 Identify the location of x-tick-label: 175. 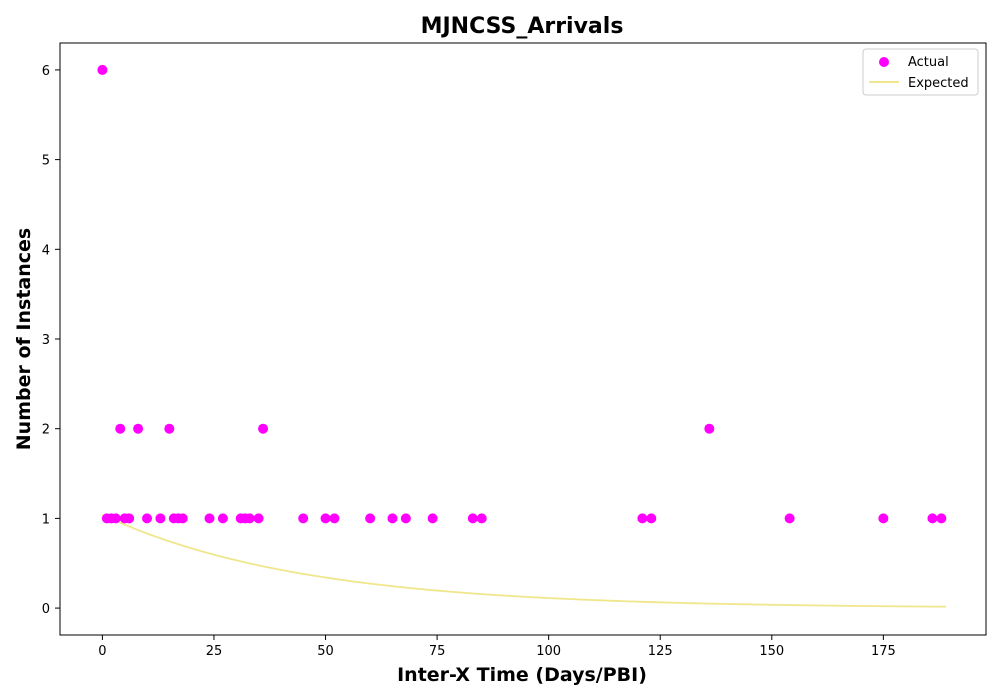
(883, 651).